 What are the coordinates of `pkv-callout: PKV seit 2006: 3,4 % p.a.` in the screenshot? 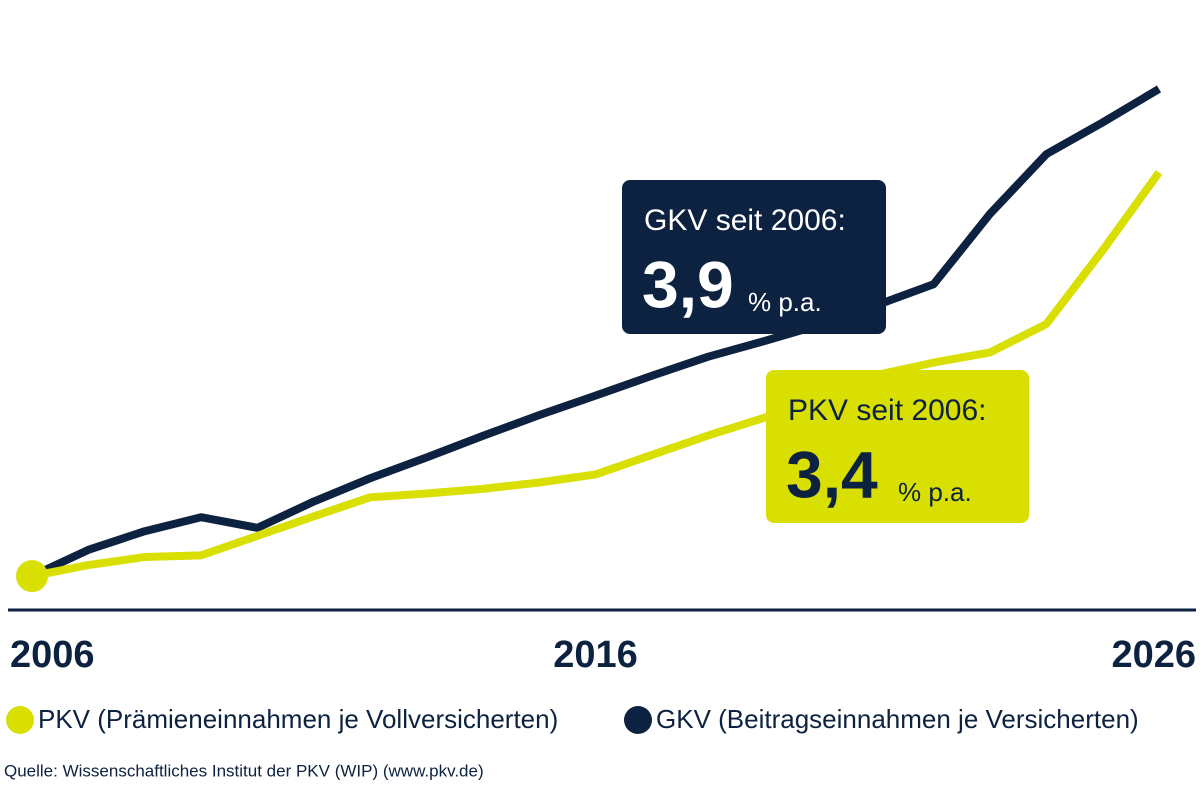 It's located at (897, 446).